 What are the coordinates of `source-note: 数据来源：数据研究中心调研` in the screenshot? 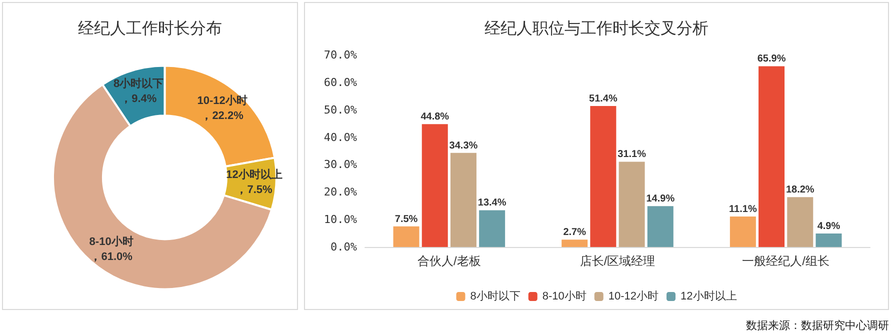 It's located at (817, 325).